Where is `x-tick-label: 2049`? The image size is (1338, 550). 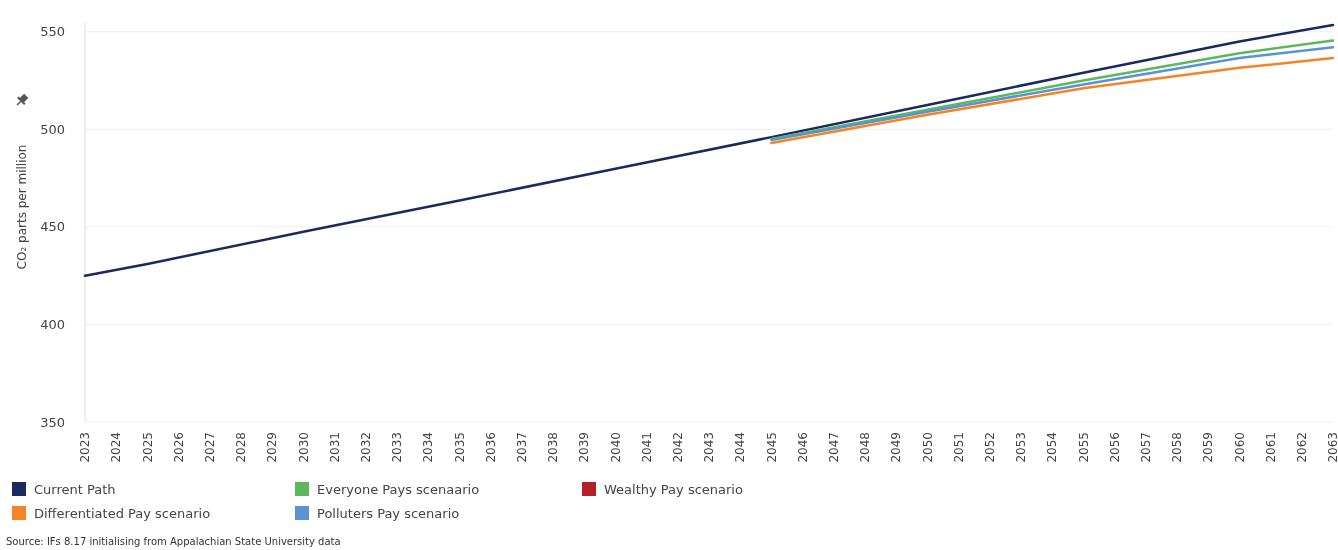
x-tick-label: 2049 is located at coordinates (896, 447).